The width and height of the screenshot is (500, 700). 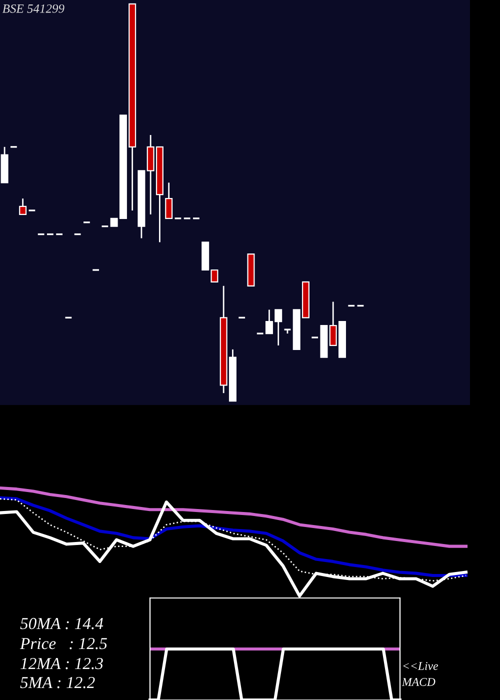 What do you see at coordinates (61, 664) in the screenshot?
I see `text: 12MA : 12.3` at bounding box center [61, 664].